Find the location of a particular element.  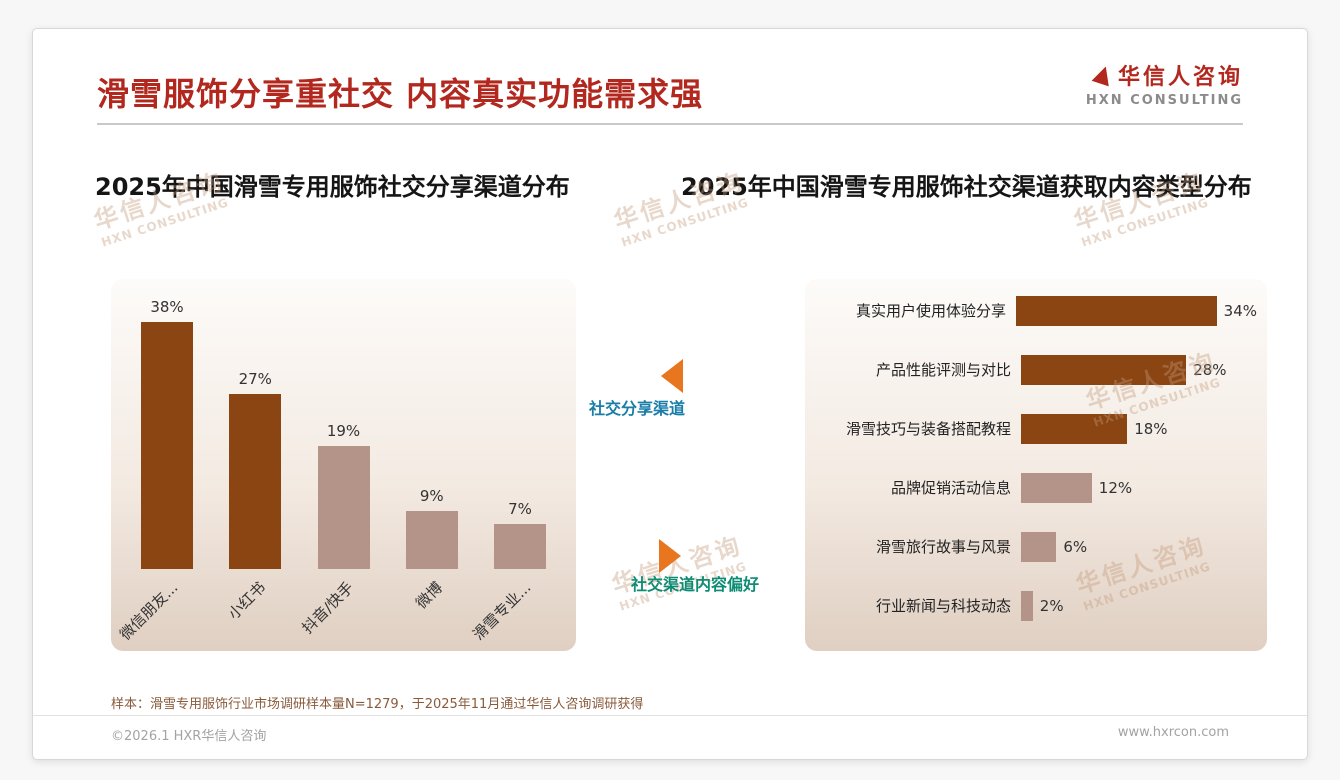

bar-value-label: 7% is located at coordinates (520, 508).